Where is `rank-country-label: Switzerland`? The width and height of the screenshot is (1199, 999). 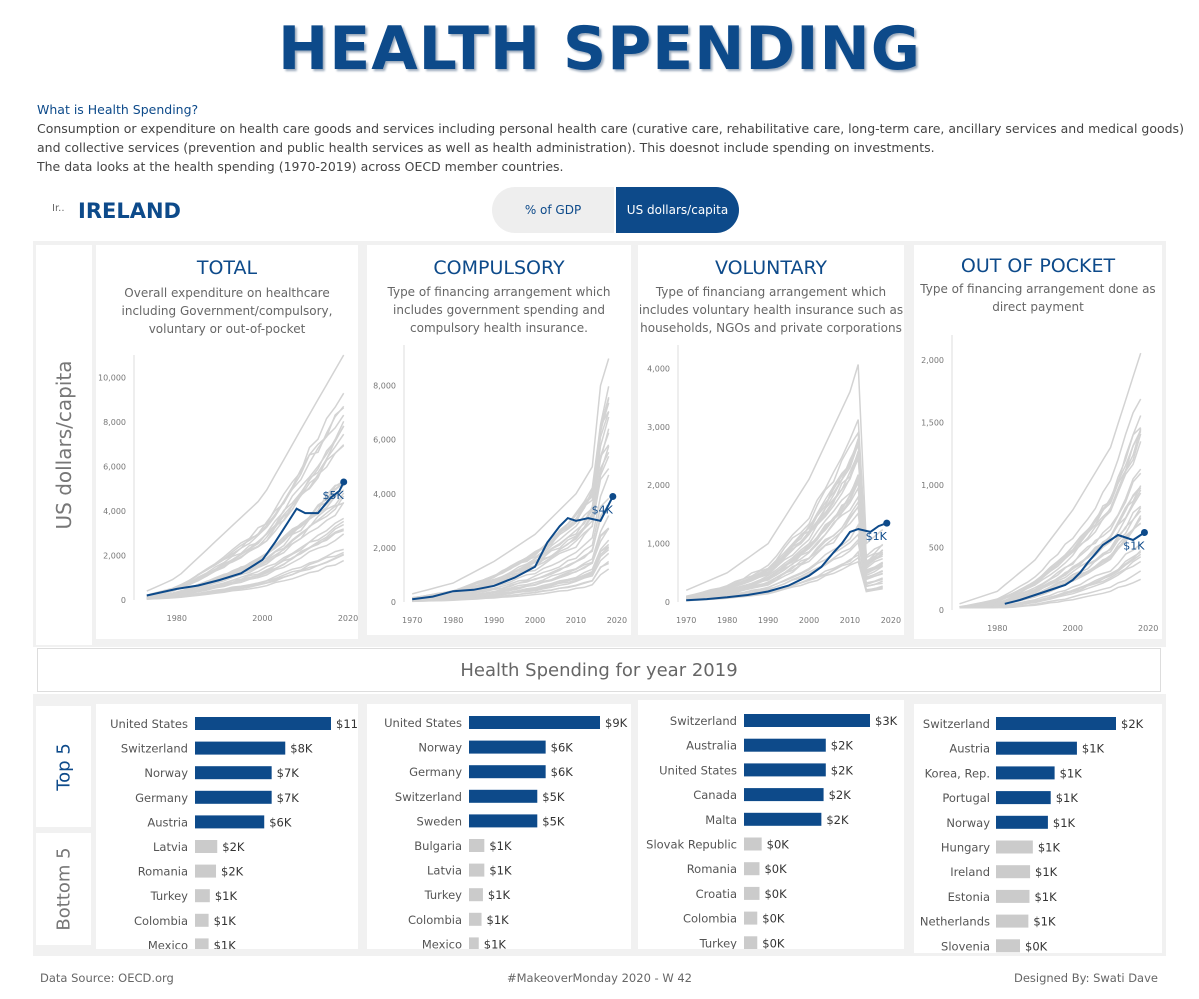
rank-country-label: Switzerland is located at coordinates (703, 721).